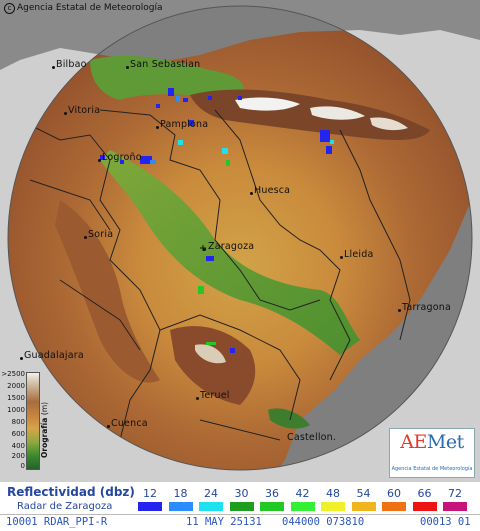 The width and height of the screenshot is (480, 531). I want to click on credit-text: c Agencia Estatal de Meteorología, so click(83, 8).